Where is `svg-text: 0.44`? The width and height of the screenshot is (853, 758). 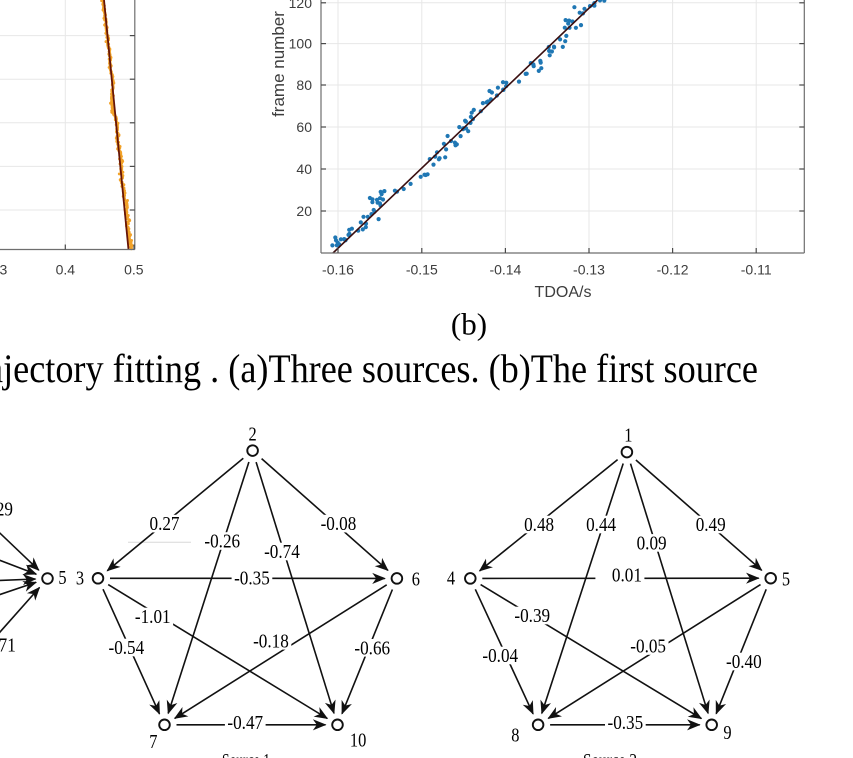 svg-text: 0.44 is located at coordinates (601, 525).